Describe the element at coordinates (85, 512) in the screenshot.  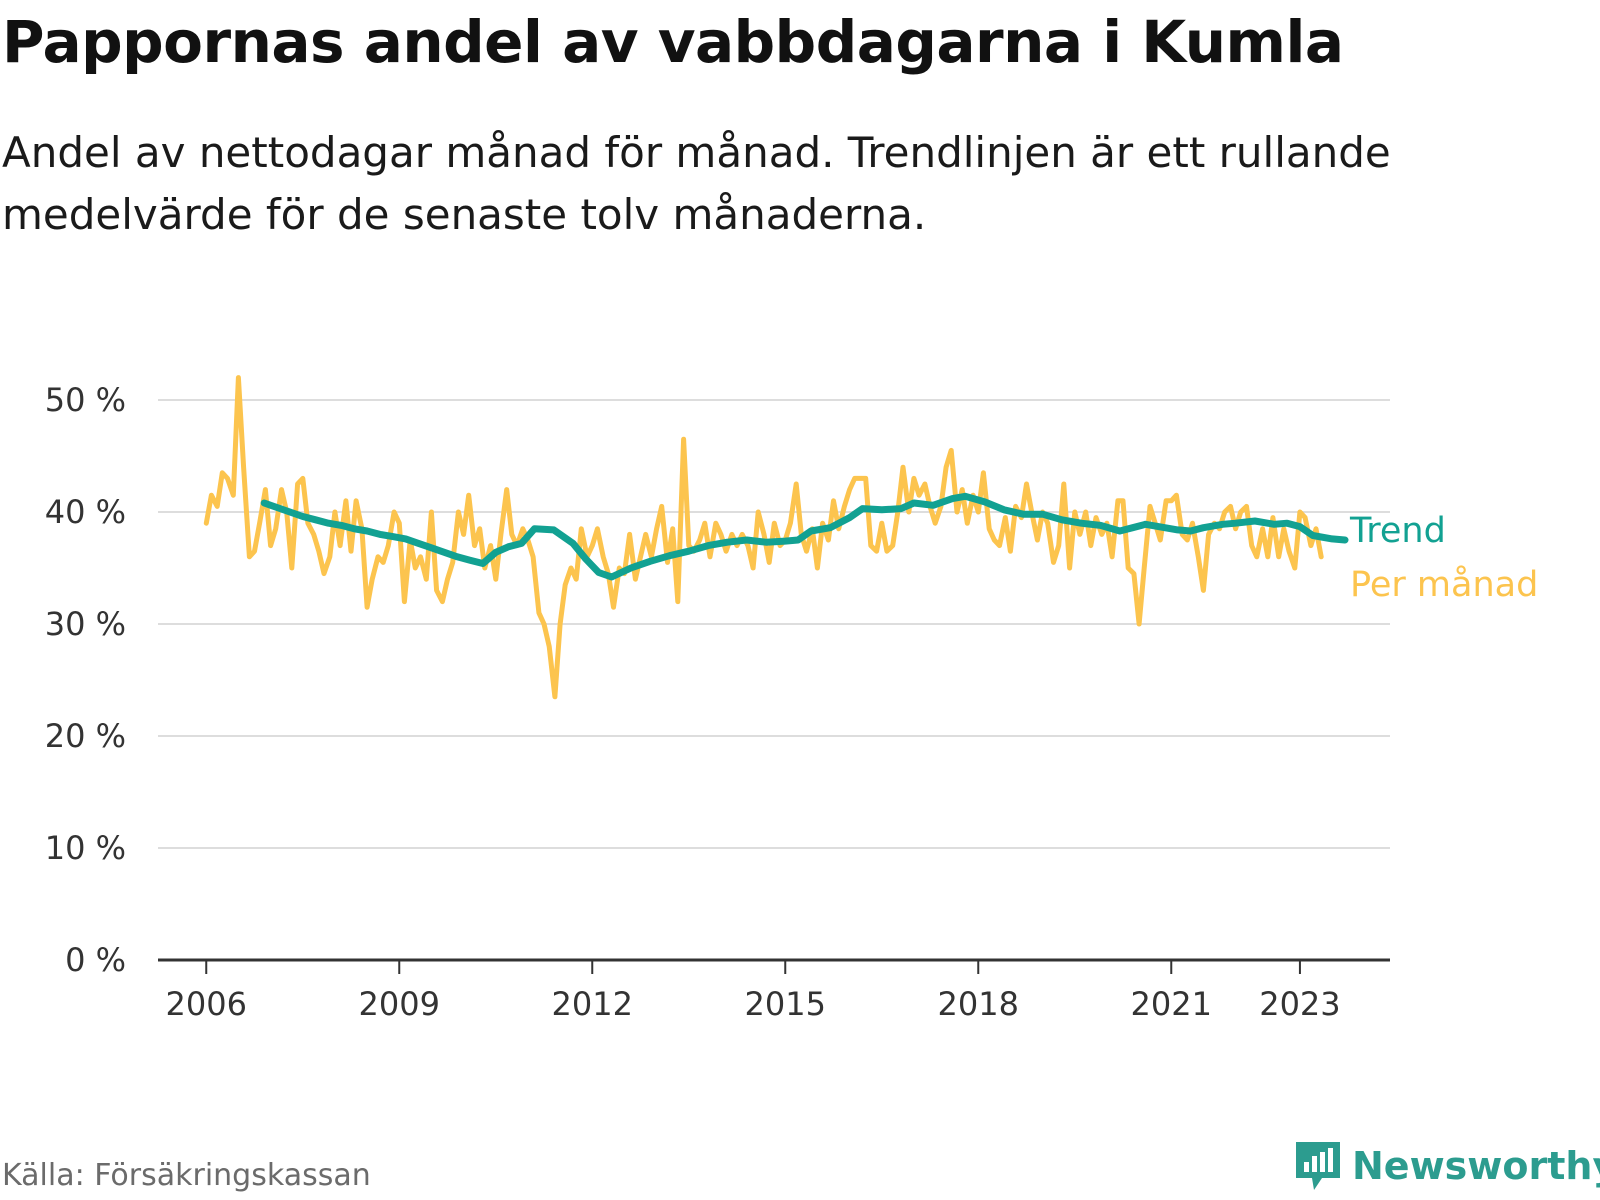
I see `y-tick-label: 40 %` at that location.